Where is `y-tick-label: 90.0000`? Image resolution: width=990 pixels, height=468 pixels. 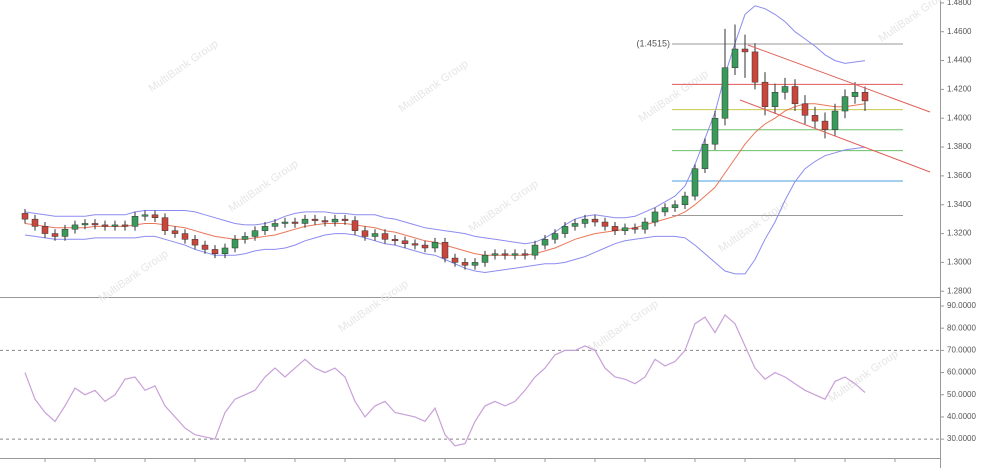 y-tick-label: 90.0000 is located at coordinates (961, 305).